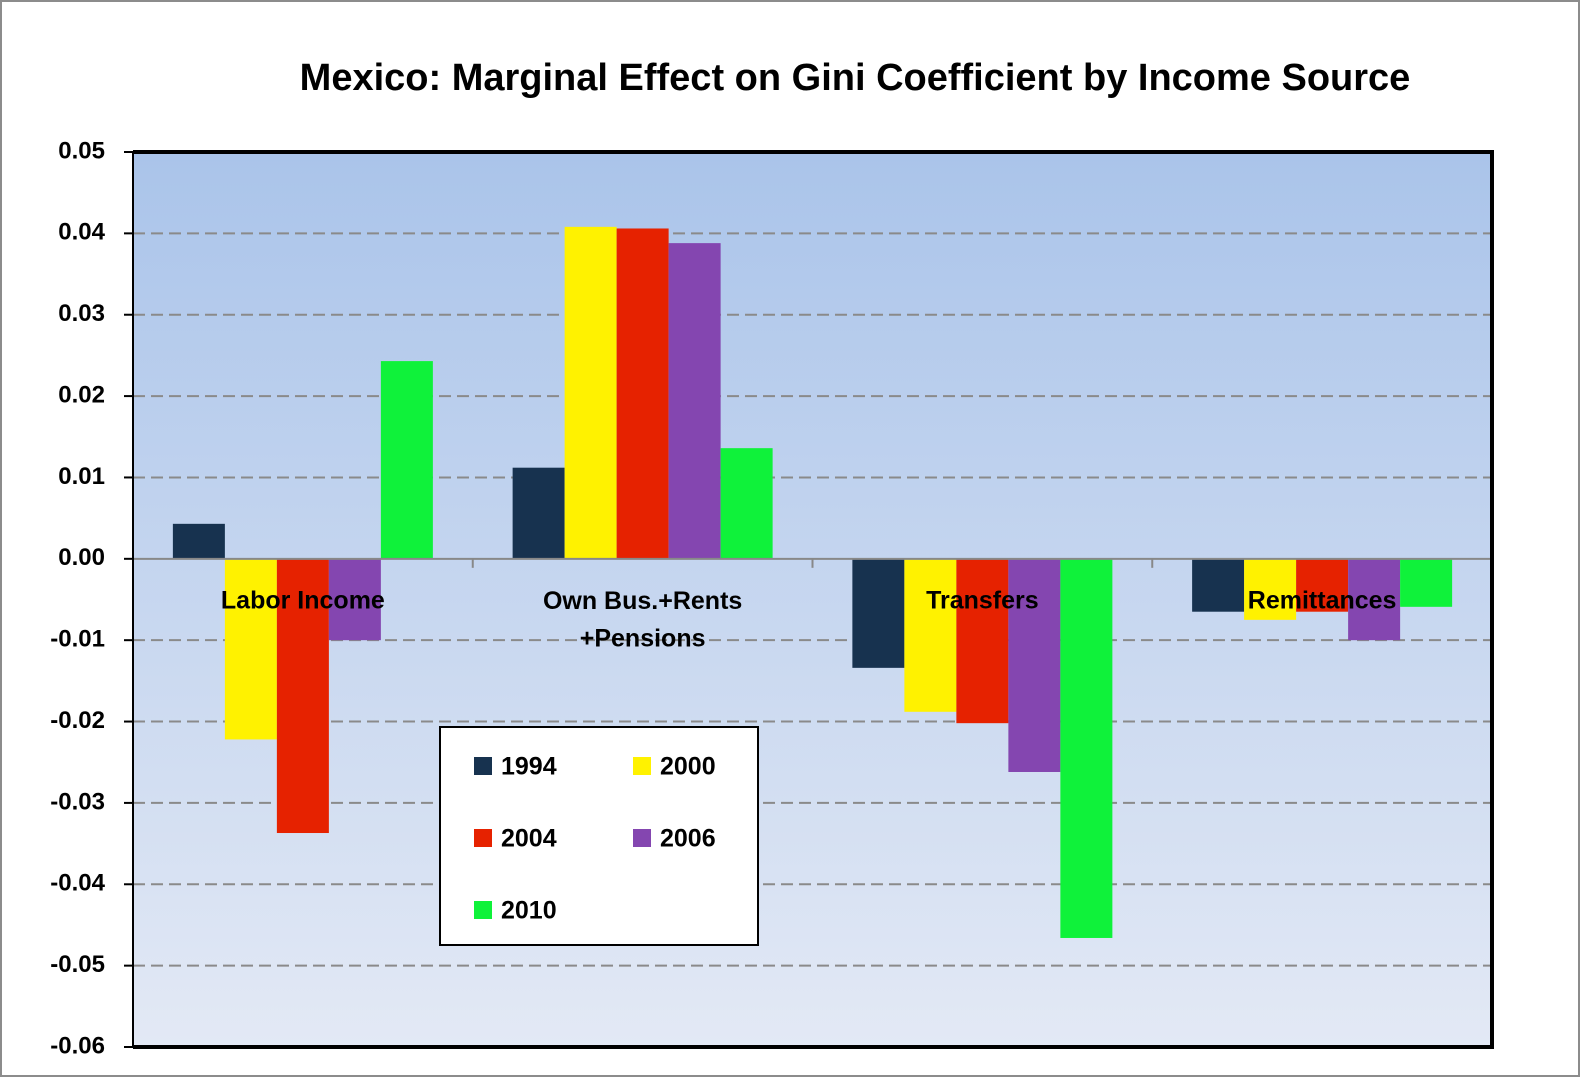  I want to click on y-tick-label: 0.02, so click(81, 394).